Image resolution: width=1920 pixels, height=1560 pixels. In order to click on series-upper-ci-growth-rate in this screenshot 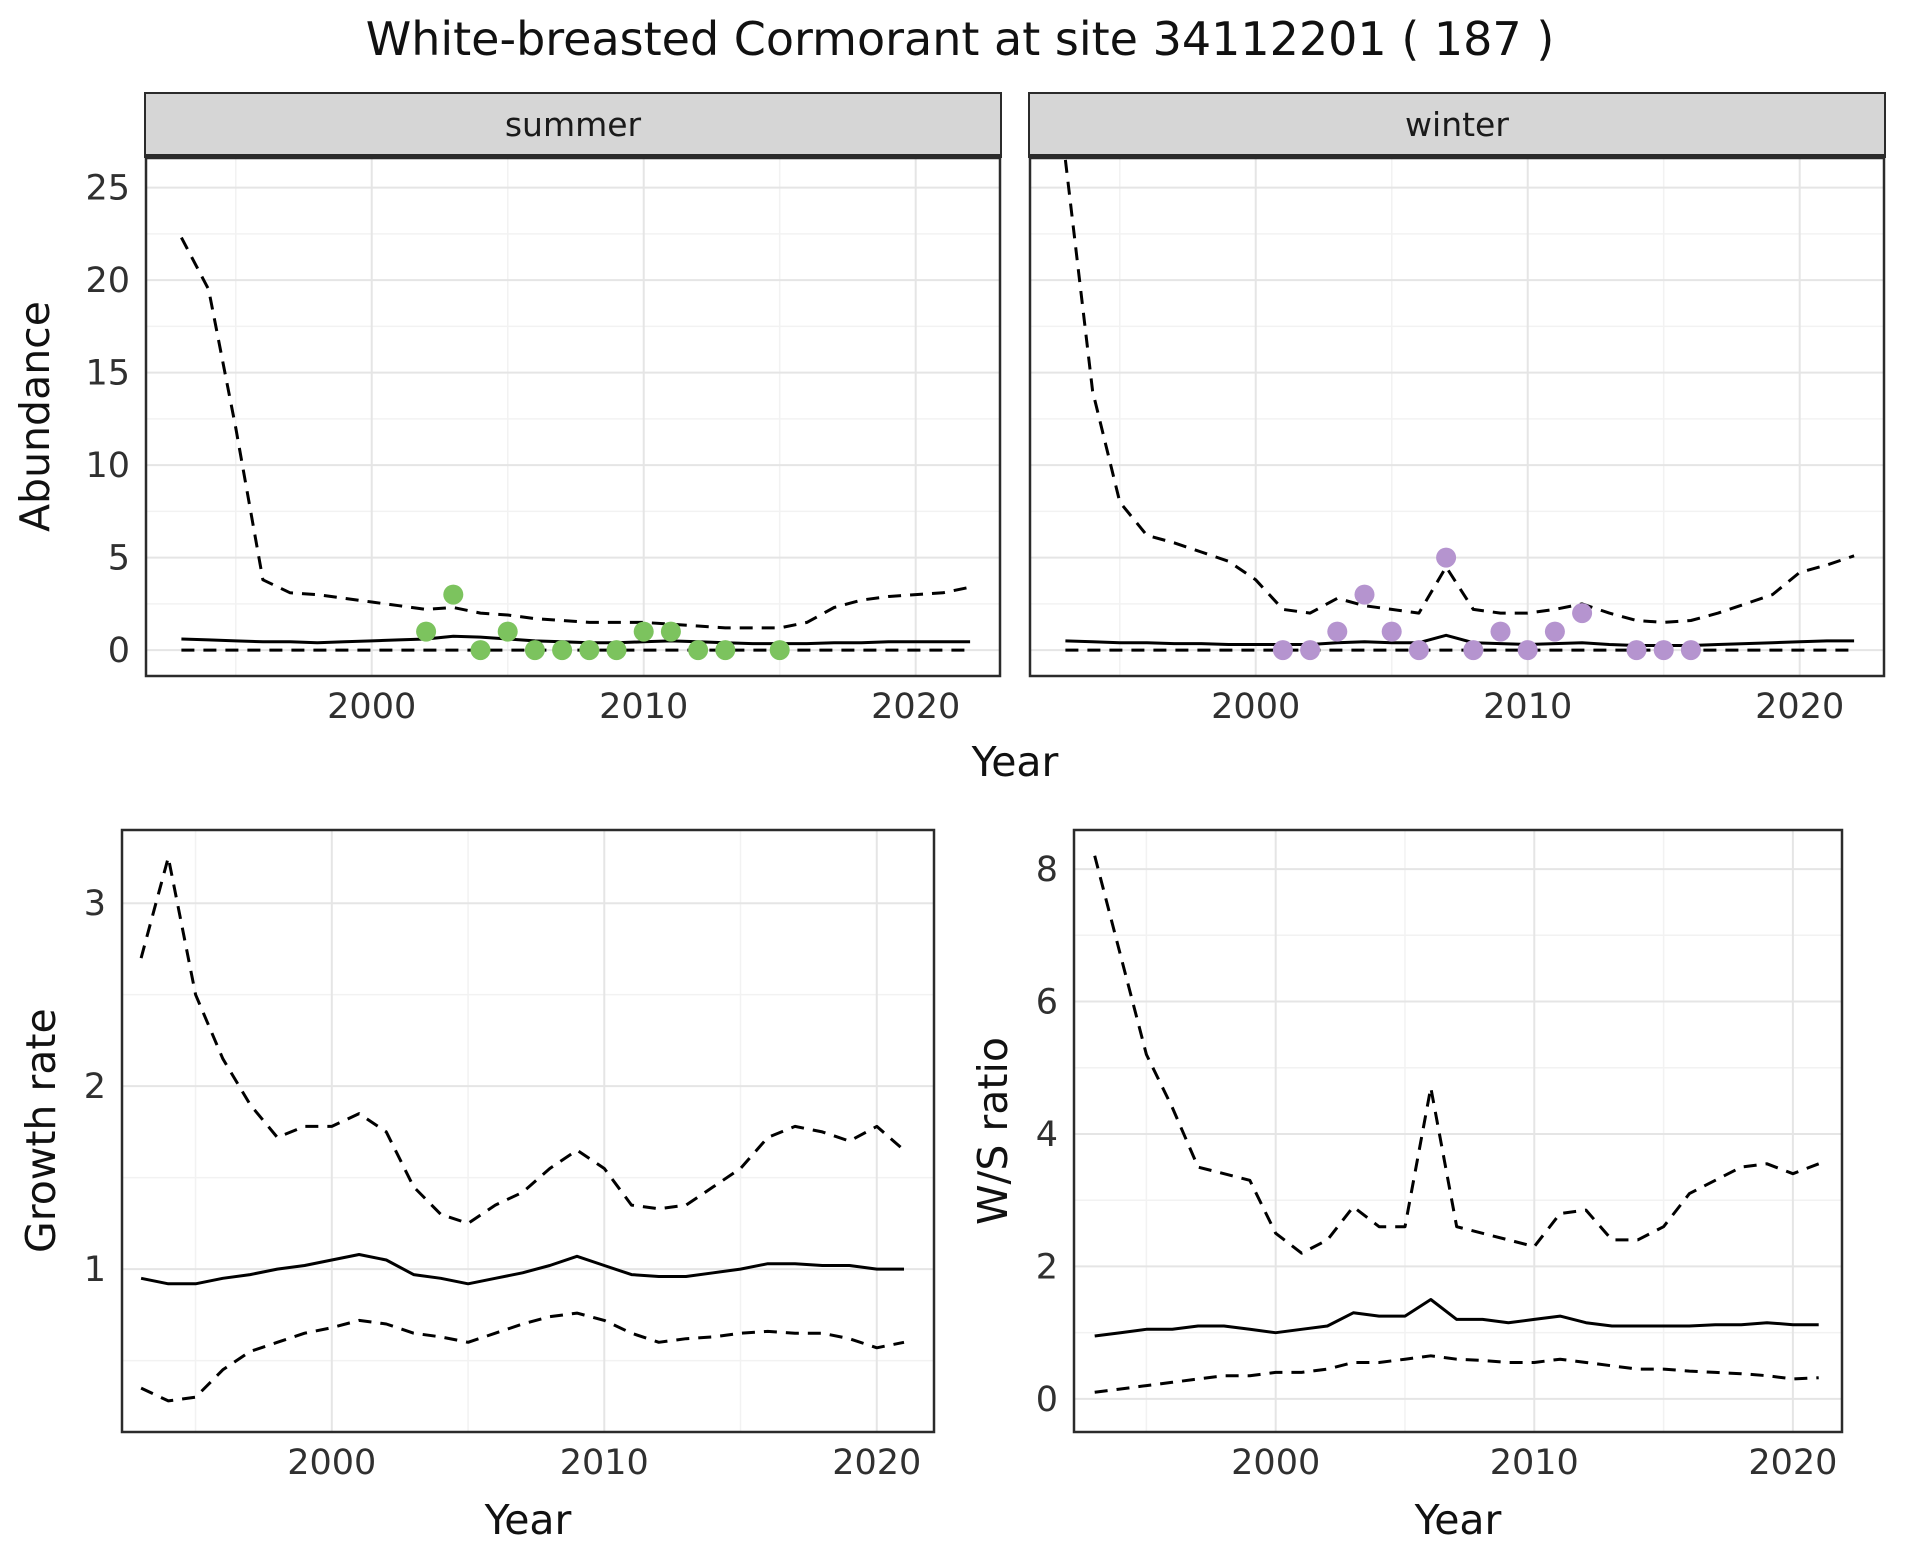, I will do `click(522, 1040)`.